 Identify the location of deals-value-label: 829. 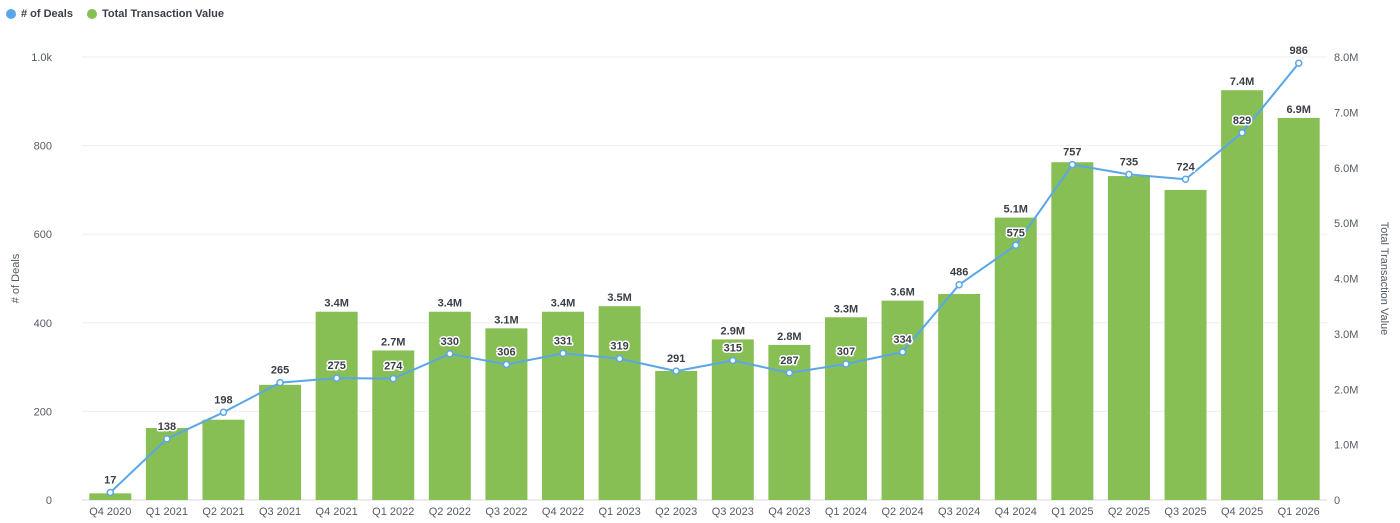
(1242, 121).